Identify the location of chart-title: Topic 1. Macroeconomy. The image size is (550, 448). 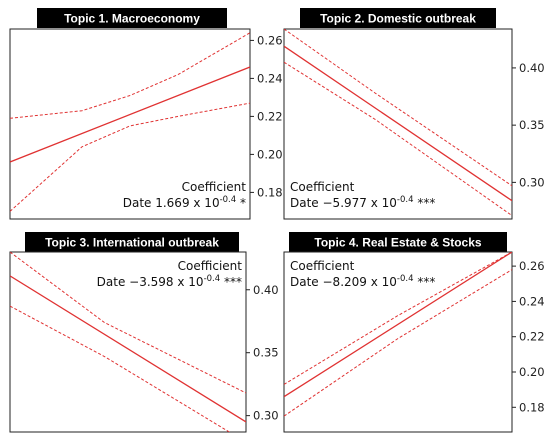
(132, 19).